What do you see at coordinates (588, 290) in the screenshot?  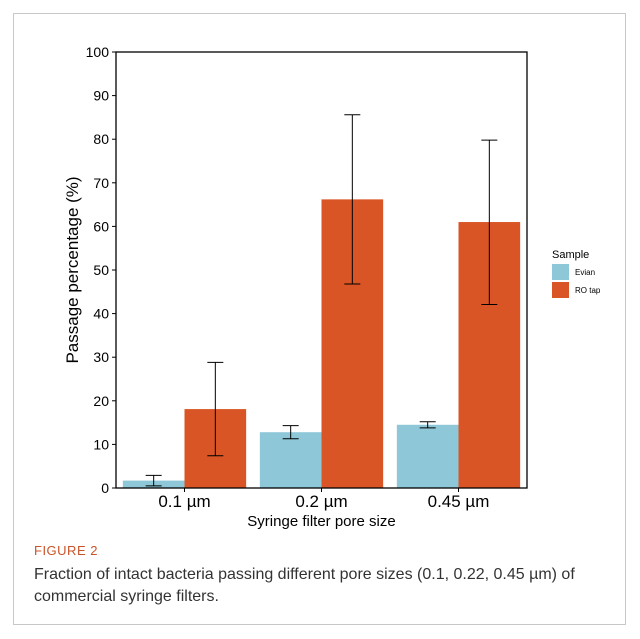 I see `legend-label: RO tap` at bounding box center [588, 290].